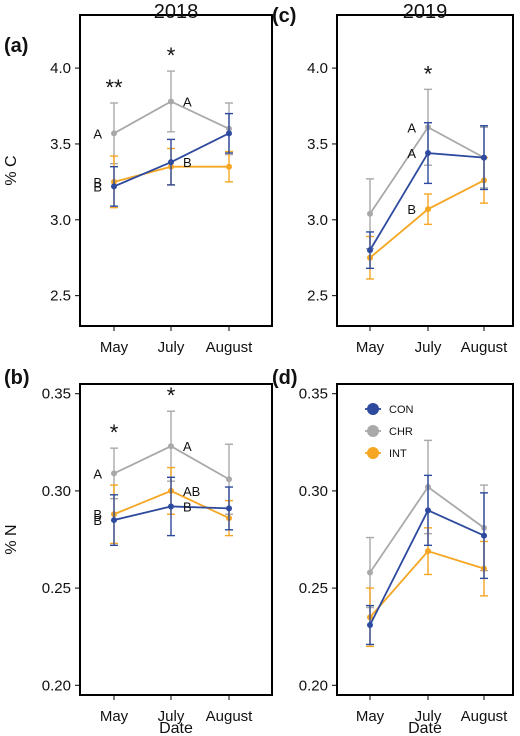  Describe the element at coordinates (17, 378) in the screenshot. I see `panel-label: (b)` at that location.